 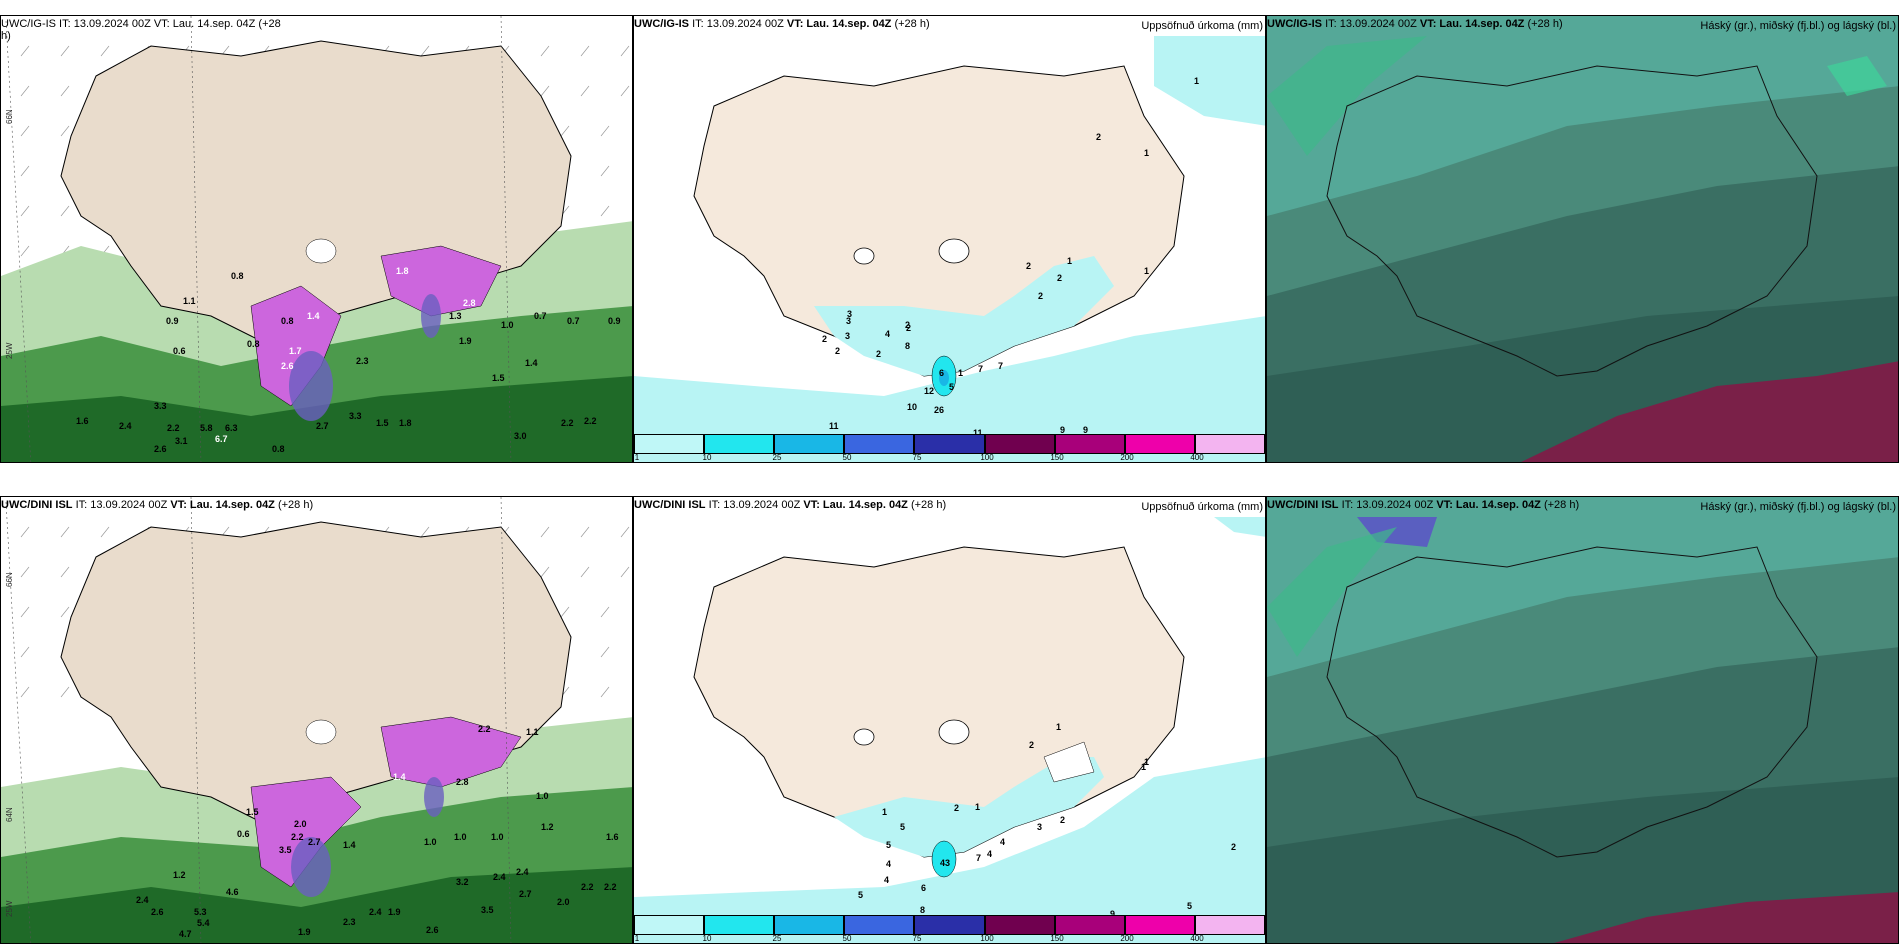 I want to click on lat-label: 66N, so click(x=9, y=116).